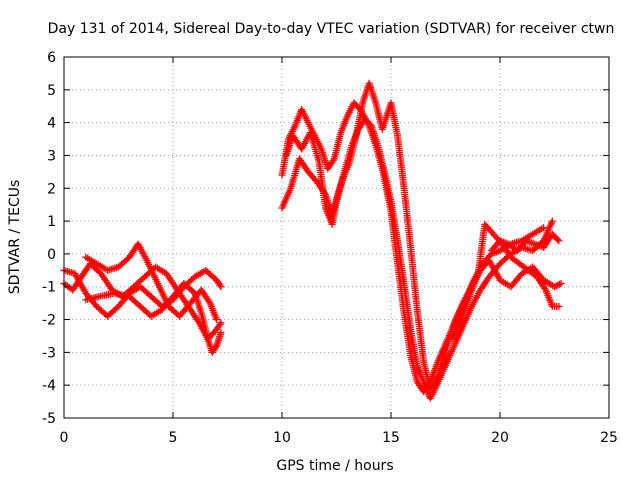 The height and width of the screenshot is (480, 640). I want to click on y-axis-label: SDTVAR / TECUs, so click(15, 237).